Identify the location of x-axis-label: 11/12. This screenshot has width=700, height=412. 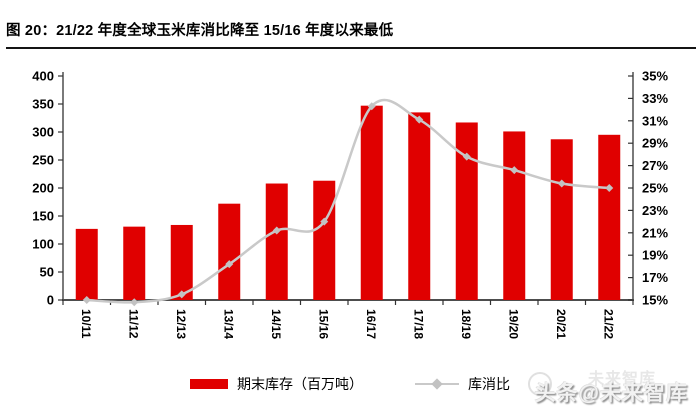
(133, 324).